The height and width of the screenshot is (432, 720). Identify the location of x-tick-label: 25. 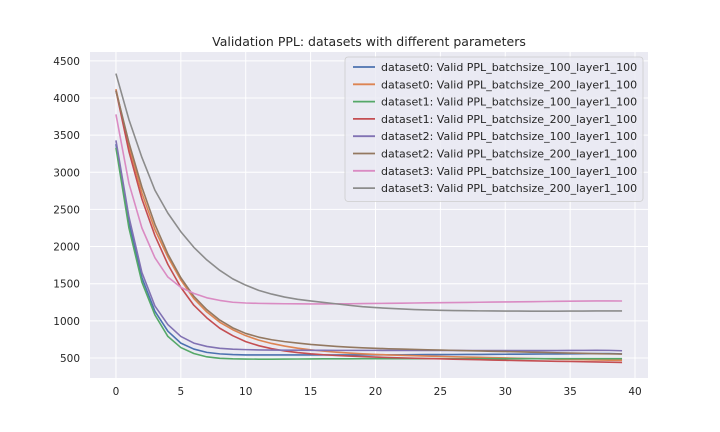
(440, 392).